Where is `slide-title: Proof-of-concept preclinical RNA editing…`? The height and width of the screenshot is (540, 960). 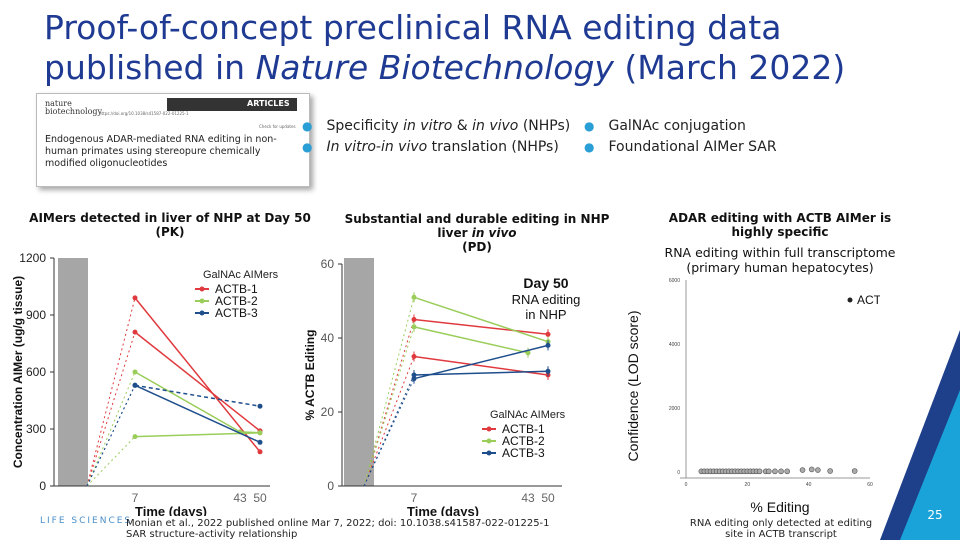
slide-title: Proof-of-concept preclinical RNA editing… is located at coordinates (494, 48).